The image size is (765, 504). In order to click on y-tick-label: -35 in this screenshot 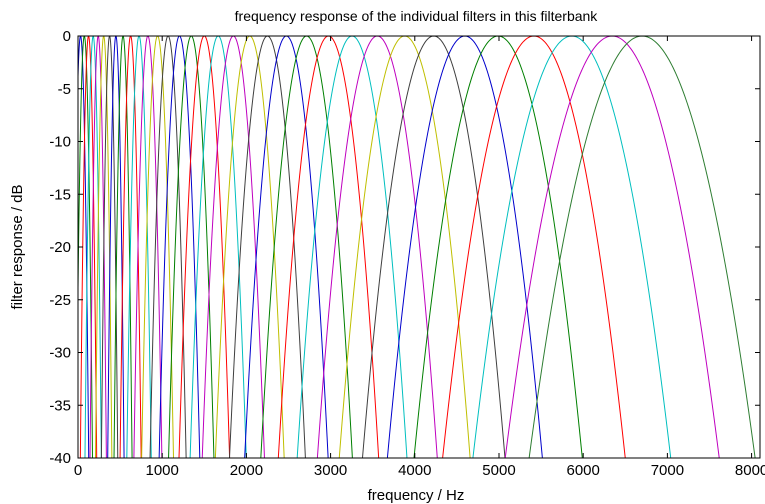, I will do `click(60, 405)`.